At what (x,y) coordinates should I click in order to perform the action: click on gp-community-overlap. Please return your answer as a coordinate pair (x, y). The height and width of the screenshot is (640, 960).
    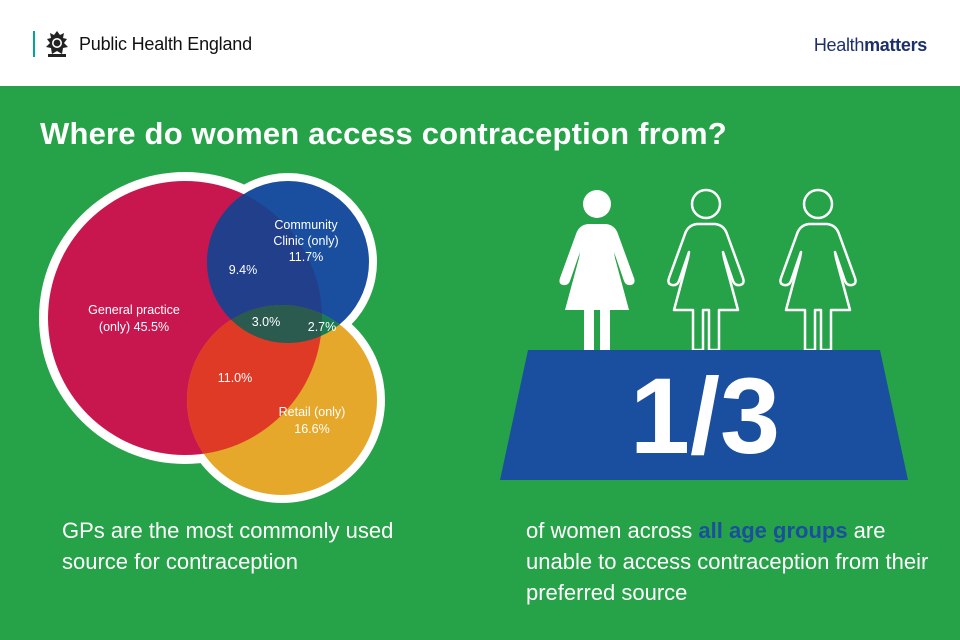
    Looking at the image, I should click on (264, 262).